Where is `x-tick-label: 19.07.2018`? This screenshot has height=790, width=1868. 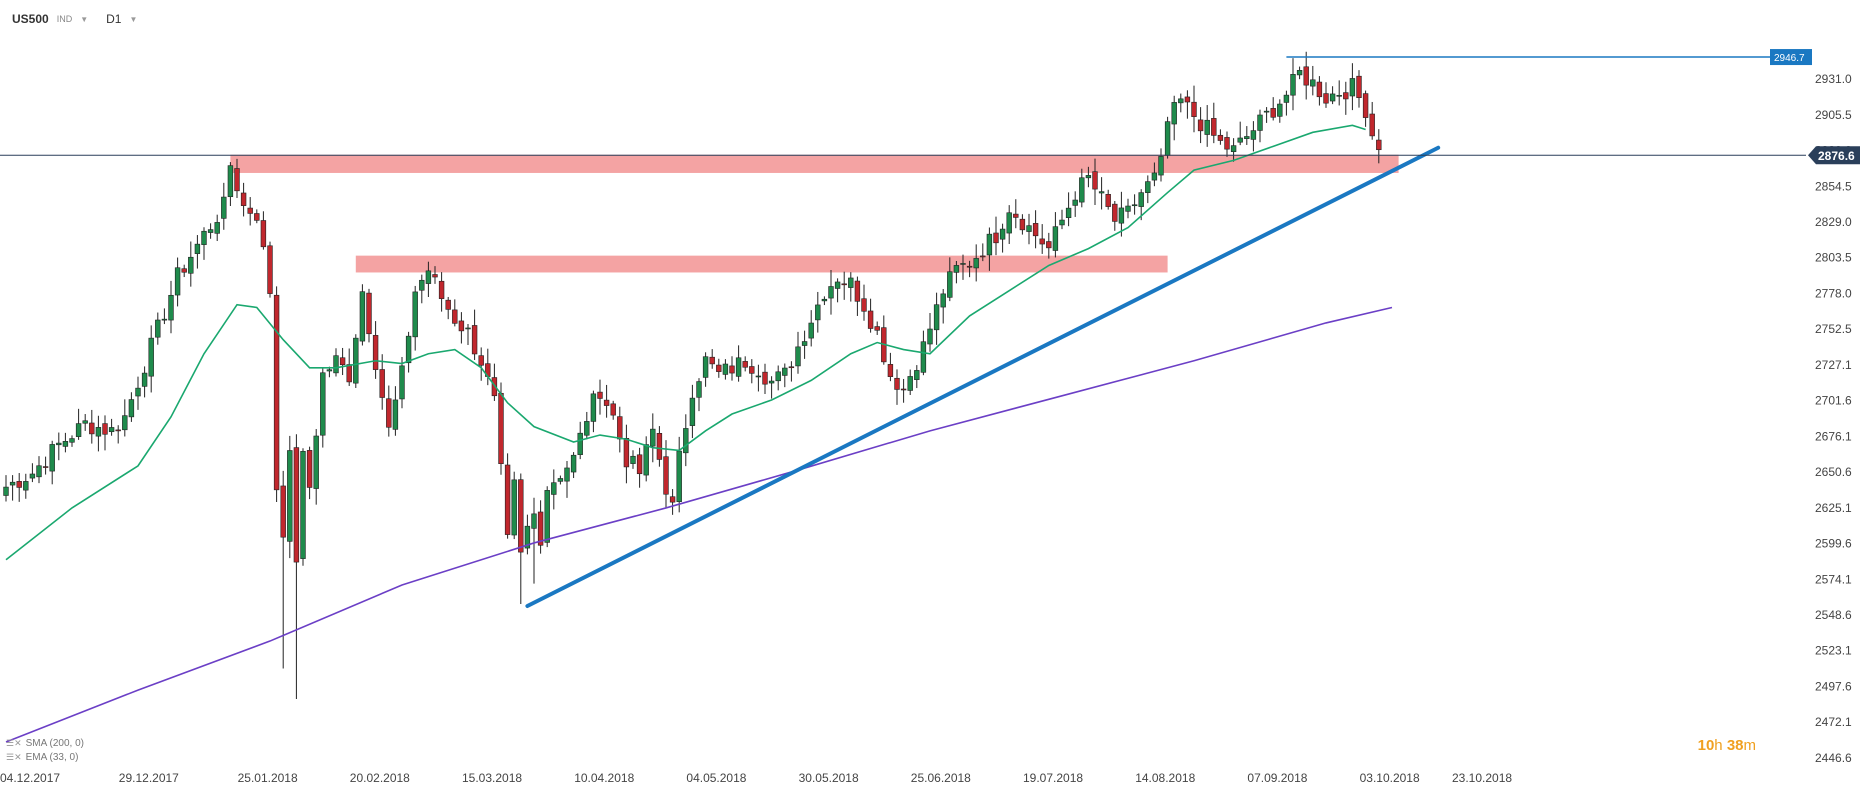
x-tick-label: 19.07.2018 is located at coordinates (1053, 778).